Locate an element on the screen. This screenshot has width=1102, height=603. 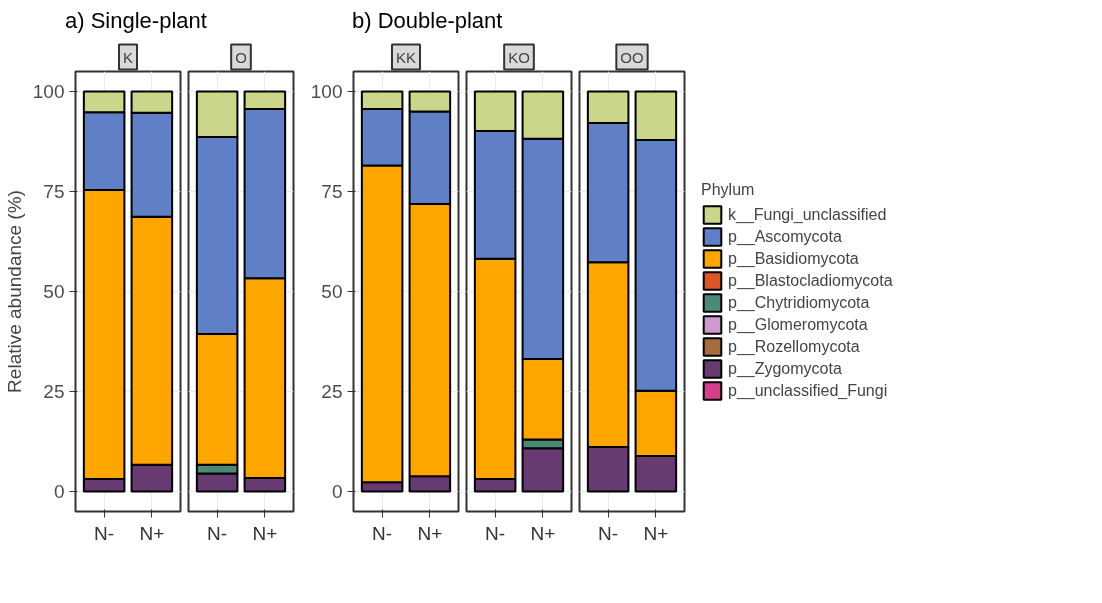
chart-subtitle: O is located at coordinates (241, 57).